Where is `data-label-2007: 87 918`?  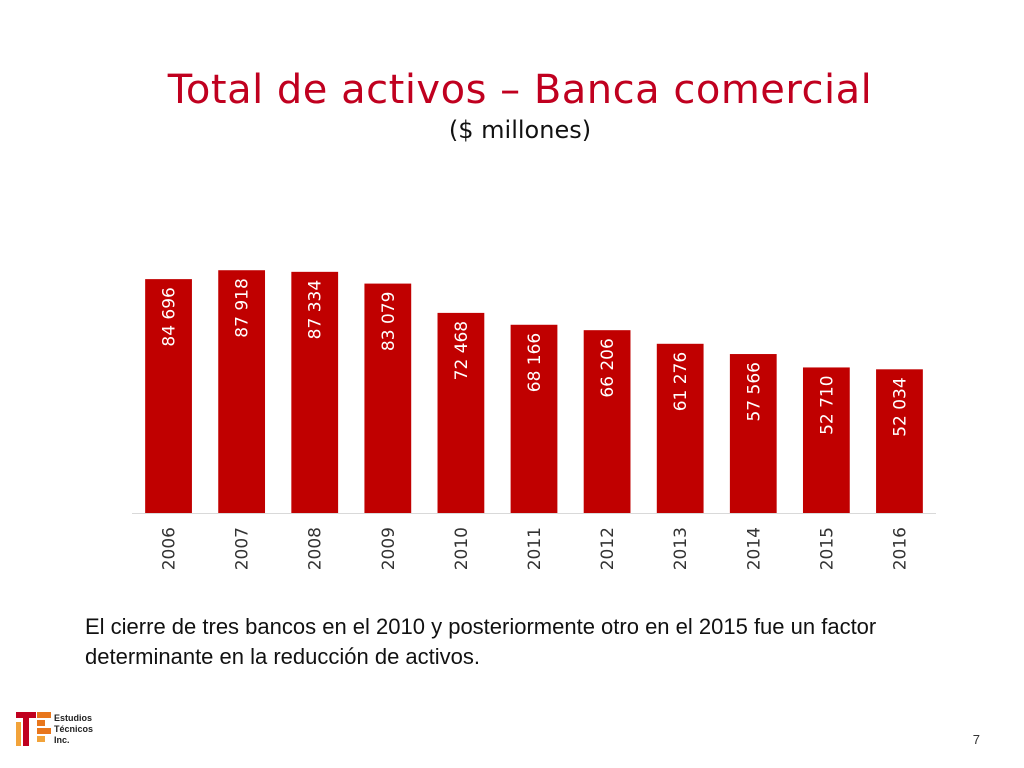
data-label-2007: 87 918 is located at coordinates (243, 307).